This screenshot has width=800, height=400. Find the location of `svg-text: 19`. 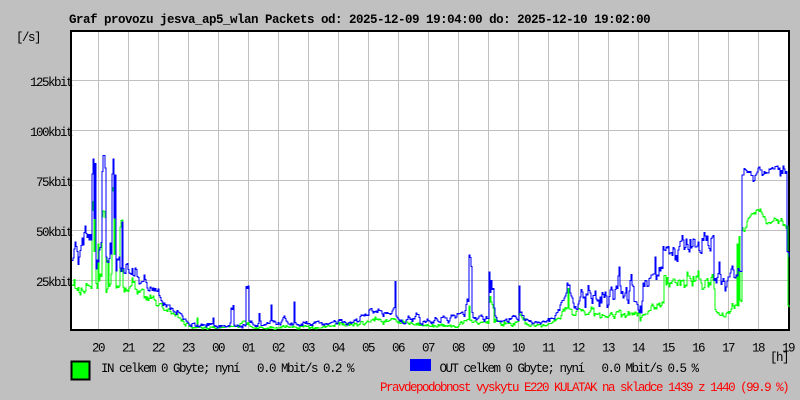

svg-text: 19 is located at coordinates (788, 349).